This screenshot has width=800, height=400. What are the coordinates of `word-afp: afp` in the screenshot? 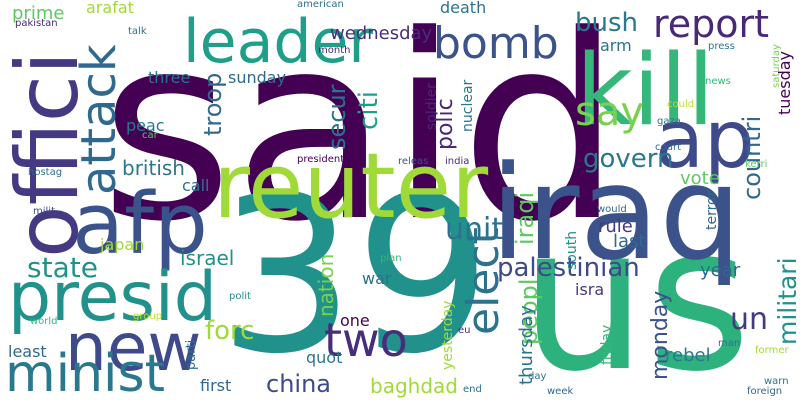 It's located at (140, 224).